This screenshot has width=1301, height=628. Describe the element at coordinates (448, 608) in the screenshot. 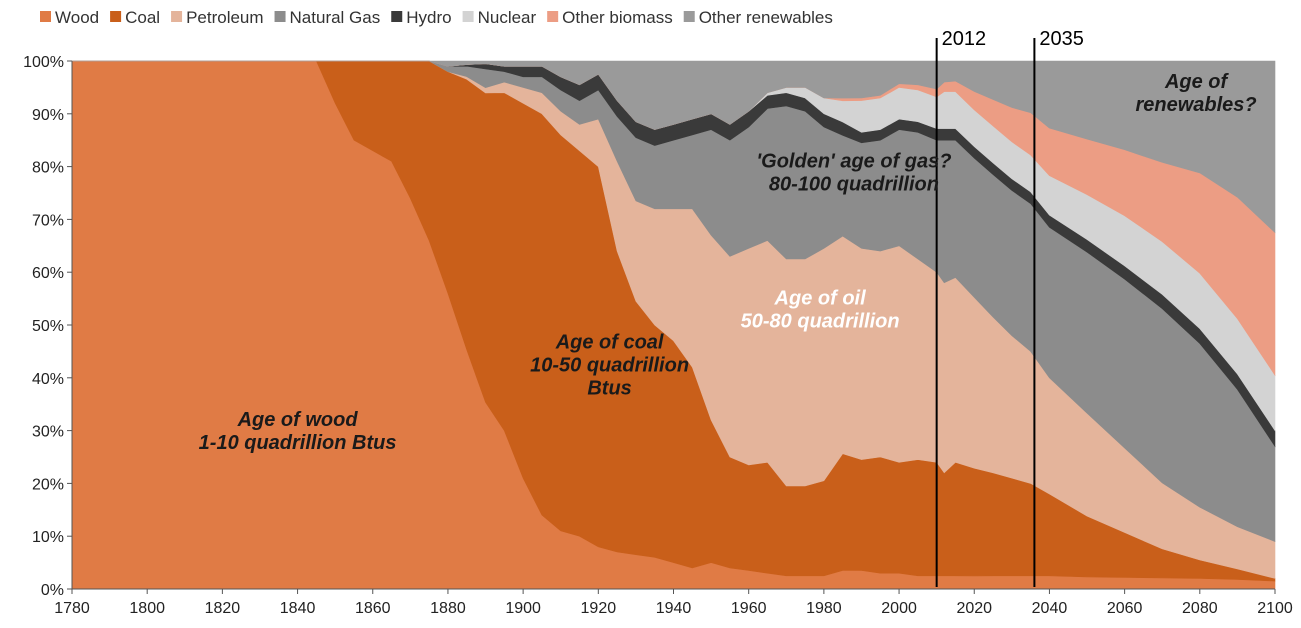

I see `x-tick-label: 1880` at that location.